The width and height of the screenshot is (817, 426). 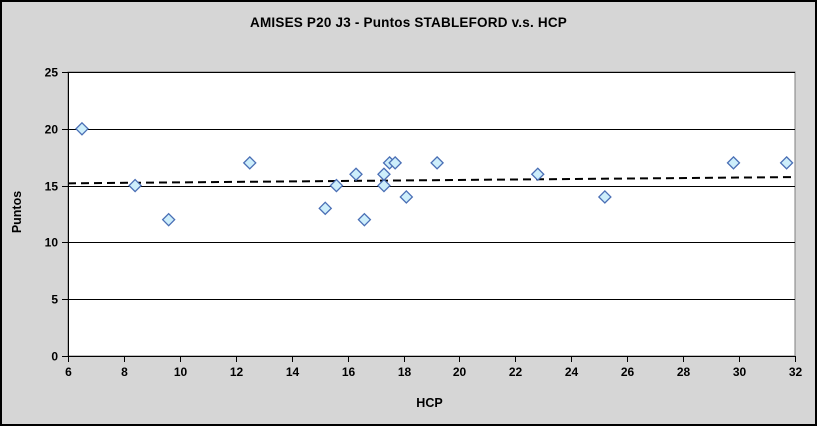 I want to click on y-tick-label: 10, so click(x=52, y=243).